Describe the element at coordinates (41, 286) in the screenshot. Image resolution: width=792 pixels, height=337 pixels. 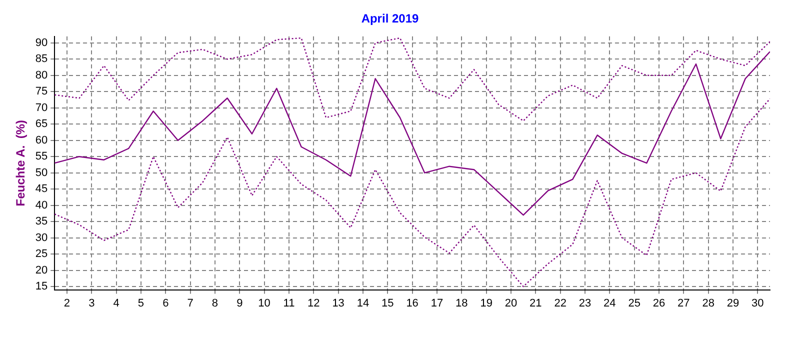
I see `y-tick-label: 15` at that location.